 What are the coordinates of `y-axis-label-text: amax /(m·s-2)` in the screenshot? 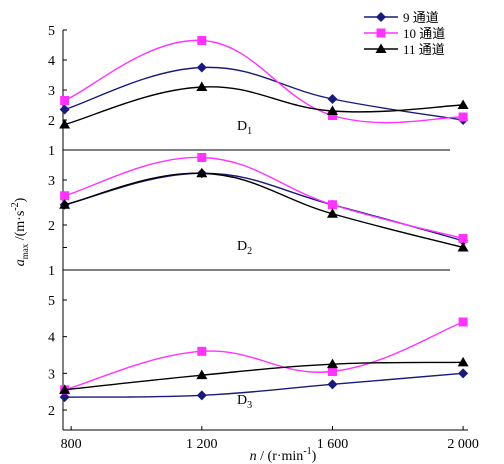 It's located at (20, 231).